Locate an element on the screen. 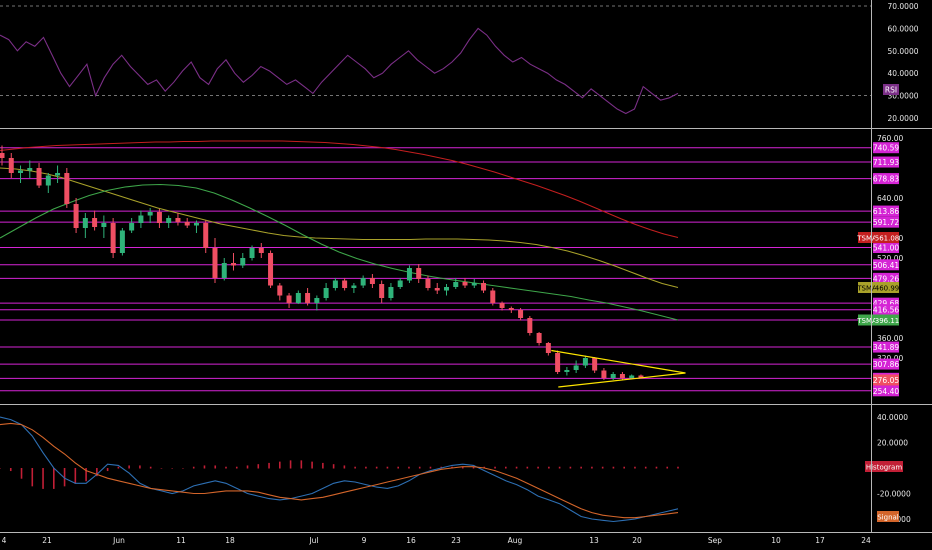  level-price-label: 613.86 is located at coordinates (886, 211).